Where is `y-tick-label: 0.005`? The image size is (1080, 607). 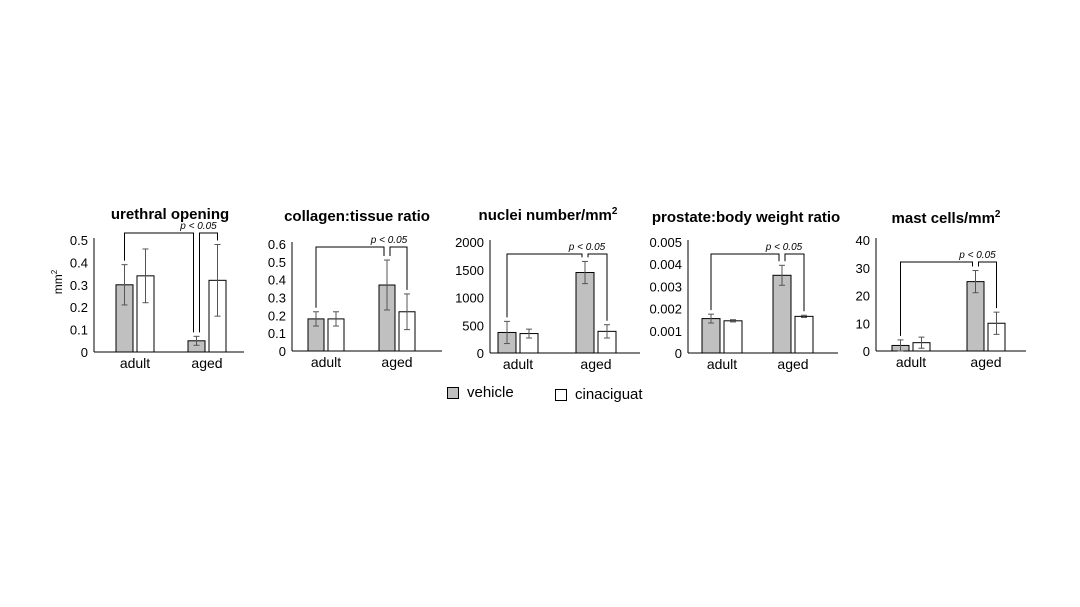
y-tick-label: 0.005 is located at coordinates (665, 242).